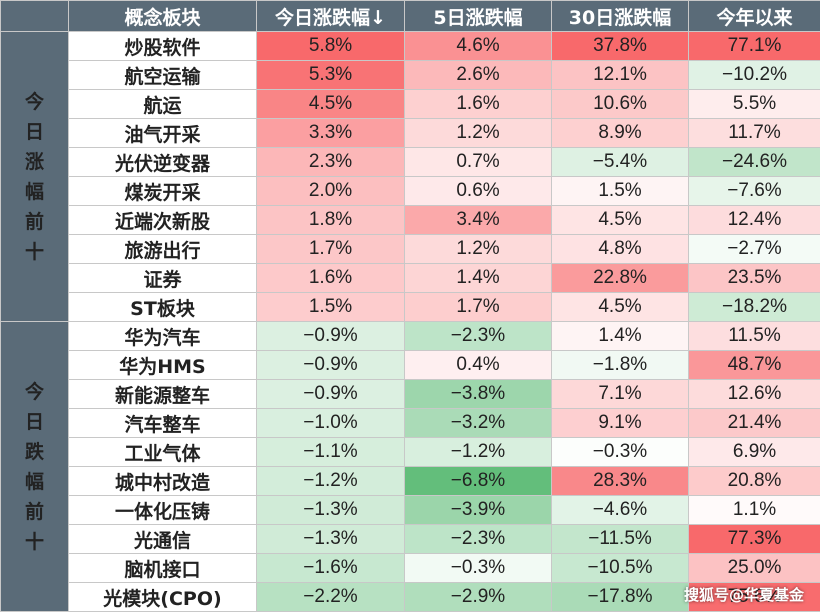 This screenshot has width=820, height=612. What do you see at coordinates (620, 133) in the screenshot?
I see `value-cell-d30: 8.9%` at bounding box center [620, 133].